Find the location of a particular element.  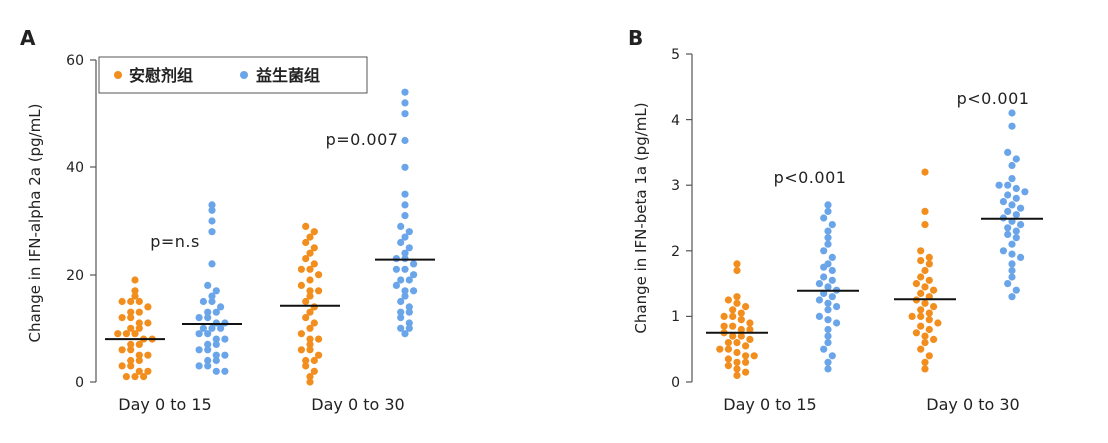

legend-probiotic-marker is located at coordinates (244, 75).